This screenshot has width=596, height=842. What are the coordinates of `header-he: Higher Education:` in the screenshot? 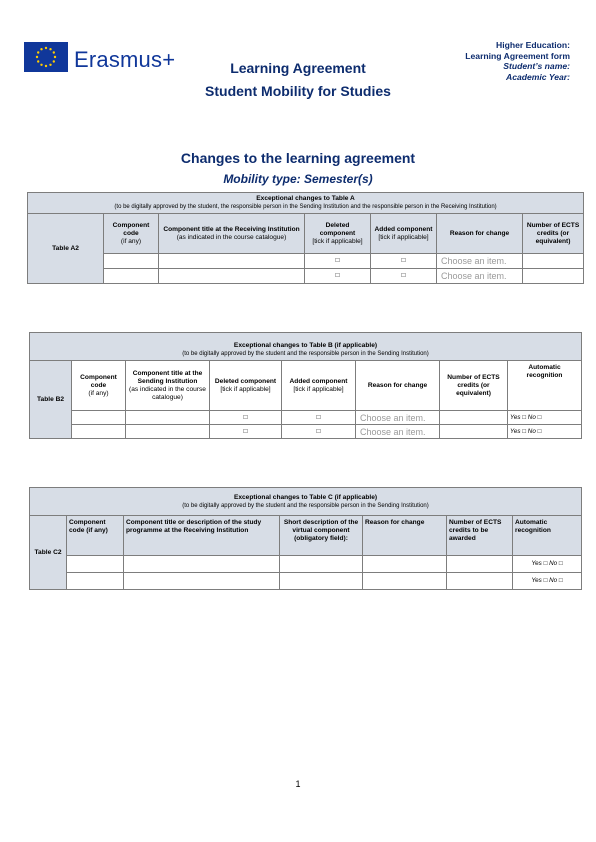 It's located at (532, 45).